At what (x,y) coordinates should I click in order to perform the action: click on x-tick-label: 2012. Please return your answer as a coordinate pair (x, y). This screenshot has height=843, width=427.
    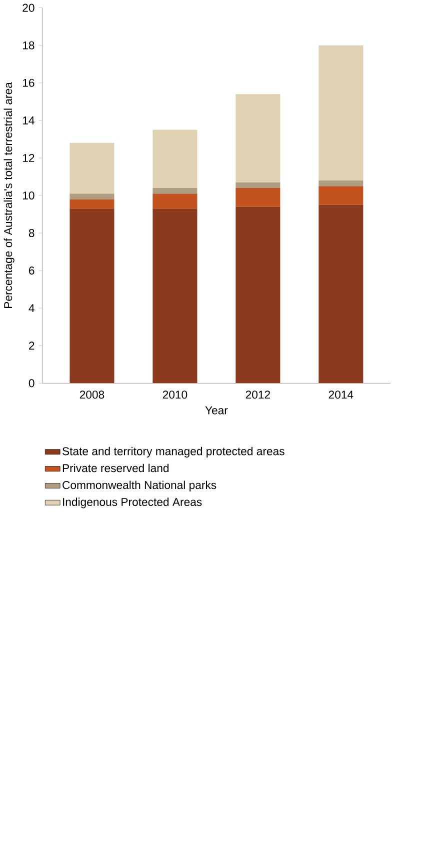
    Looking at the image, I should click on (258, 394).